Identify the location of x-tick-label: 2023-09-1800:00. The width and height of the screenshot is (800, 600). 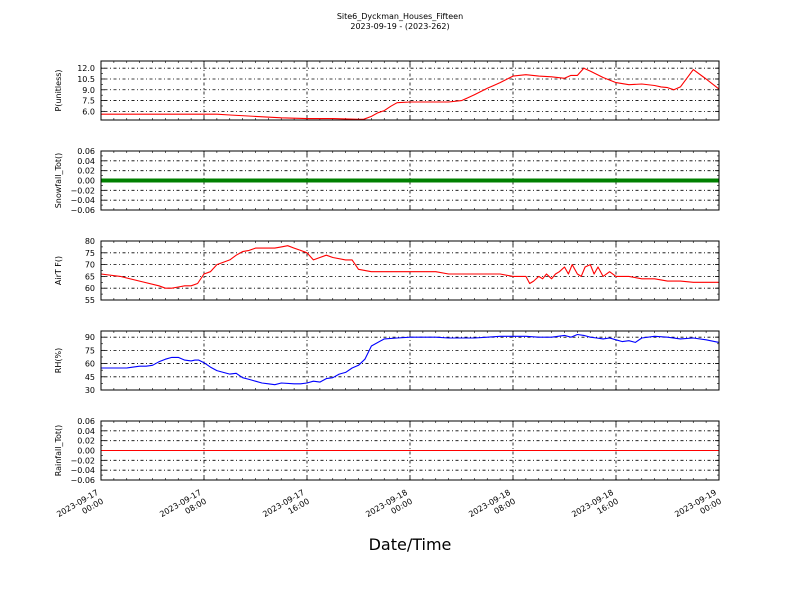
(389, 508).